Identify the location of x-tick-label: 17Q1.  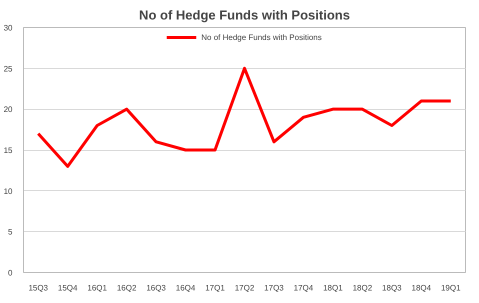
(215, 288).